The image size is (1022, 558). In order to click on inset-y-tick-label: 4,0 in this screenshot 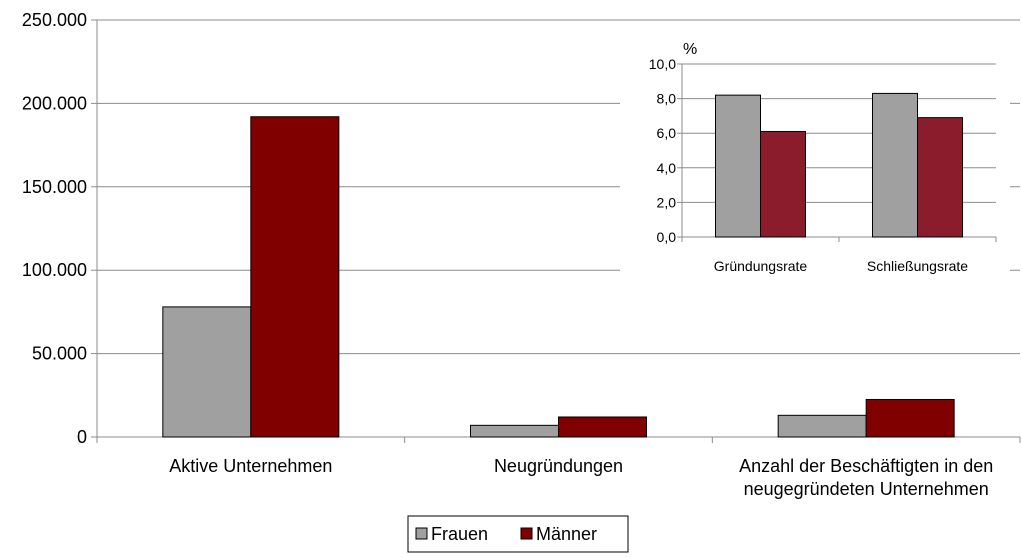, I will do `click(667, 168)`.